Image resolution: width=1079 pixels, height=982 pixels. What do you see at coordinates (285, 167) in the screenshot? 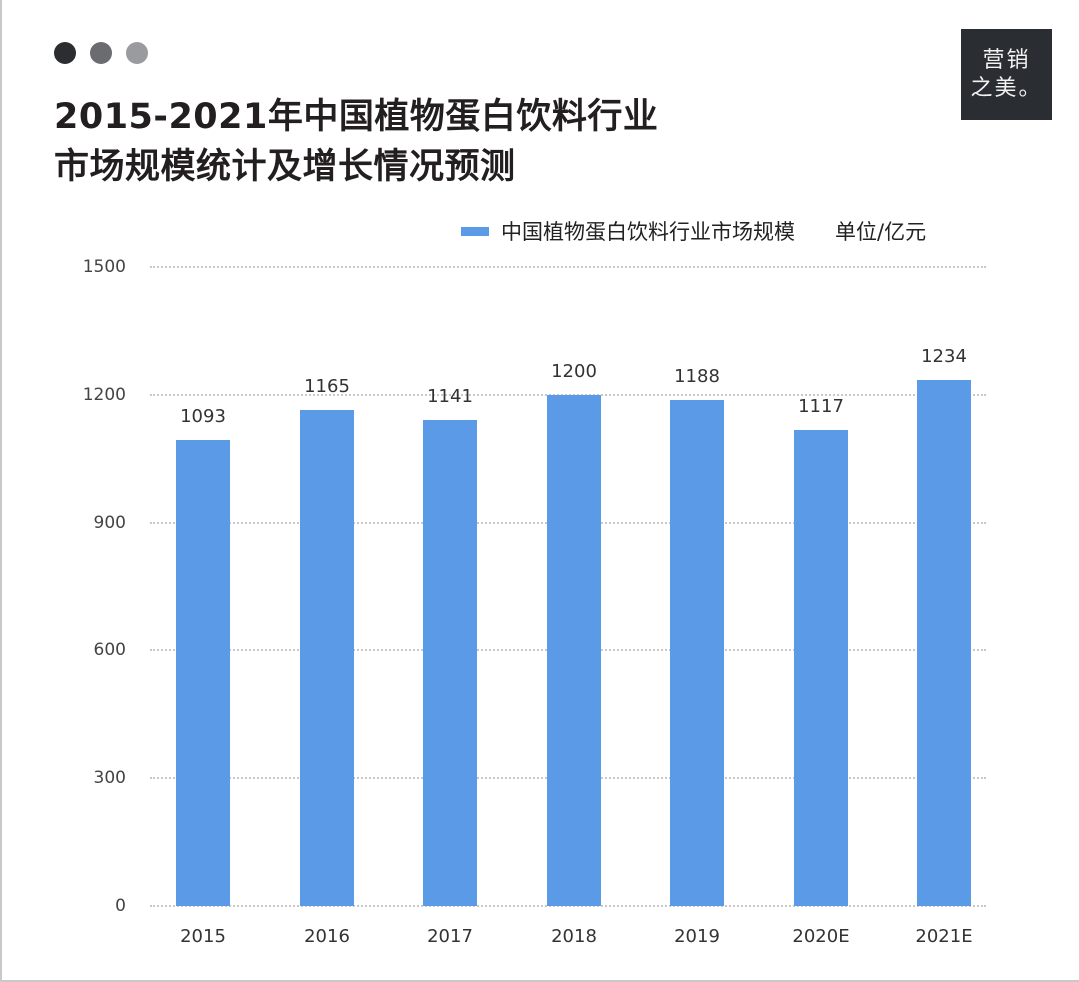
I see `chart-title-line2: 市场规模统计及增长情况预测` at bounding box center [285, 167].